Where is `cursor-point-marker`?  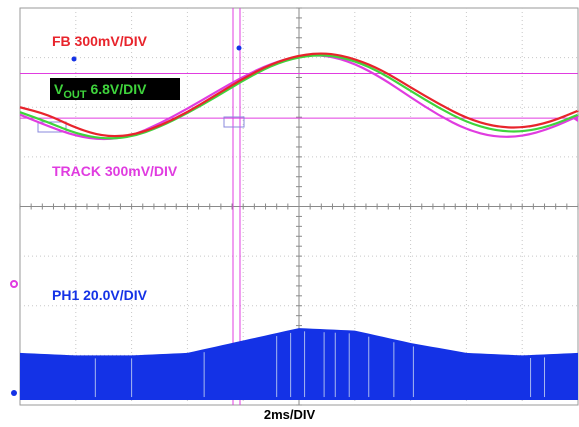
cursor-point-marker is located at coordinates (239, 48).